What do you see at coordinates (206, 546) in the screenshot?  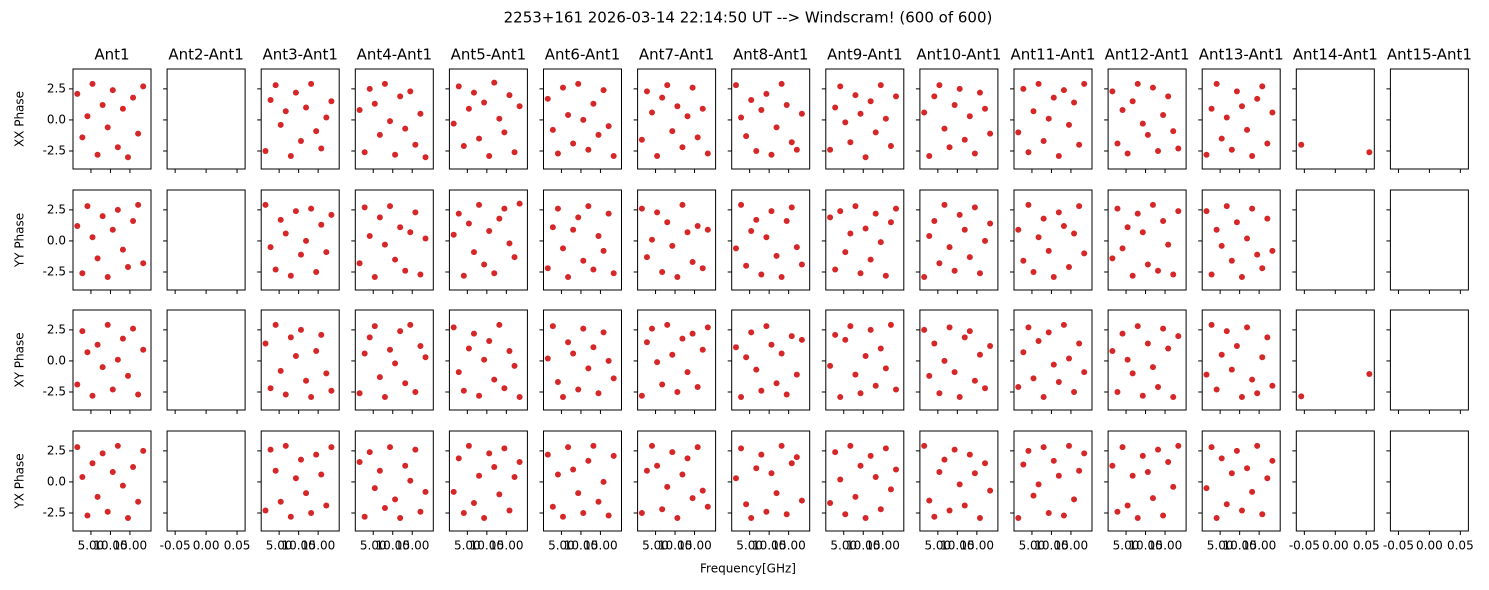 I see `x-tick-label: 0.00` at bounding box center [206, 546].